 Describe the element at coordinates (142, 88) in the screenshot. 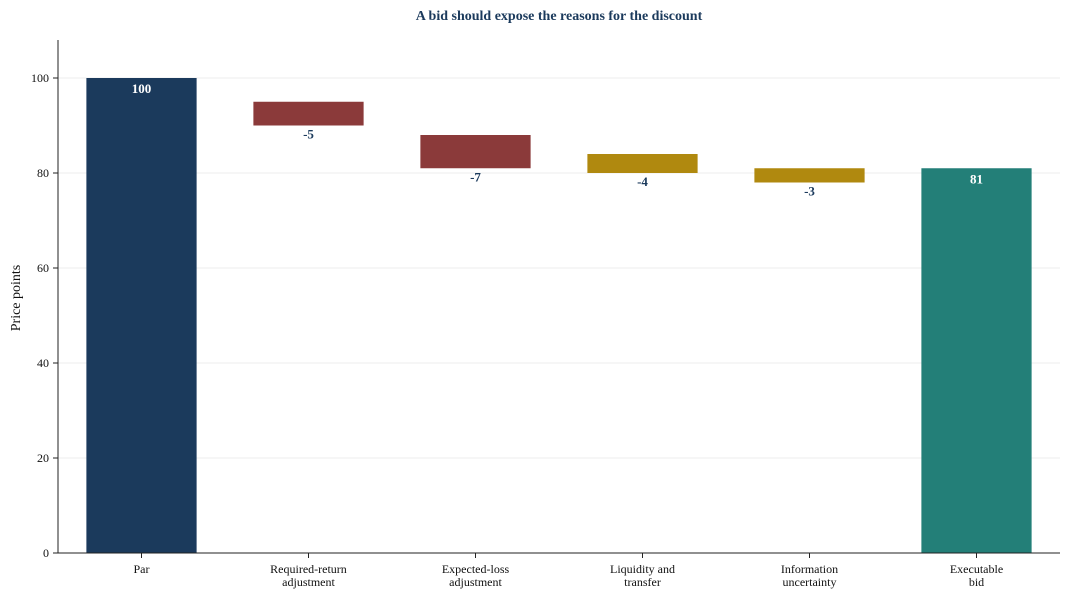

I see `bar-data-label: 100` at that location.